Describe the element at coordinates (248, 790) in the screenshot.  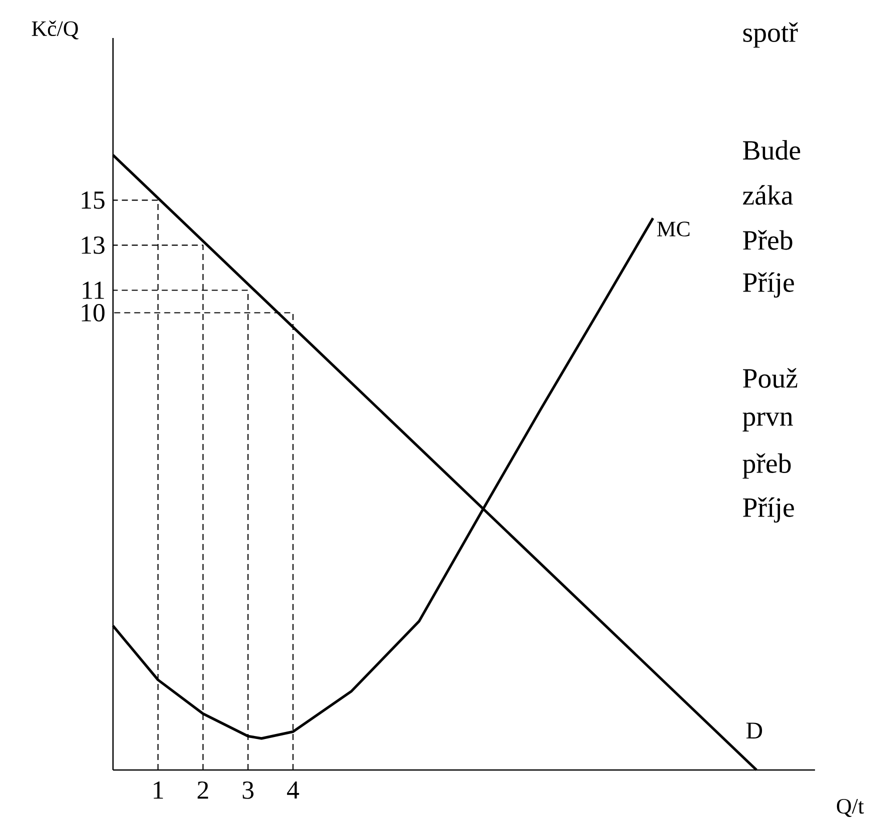
I see `x-tick-label: 3` at that location.